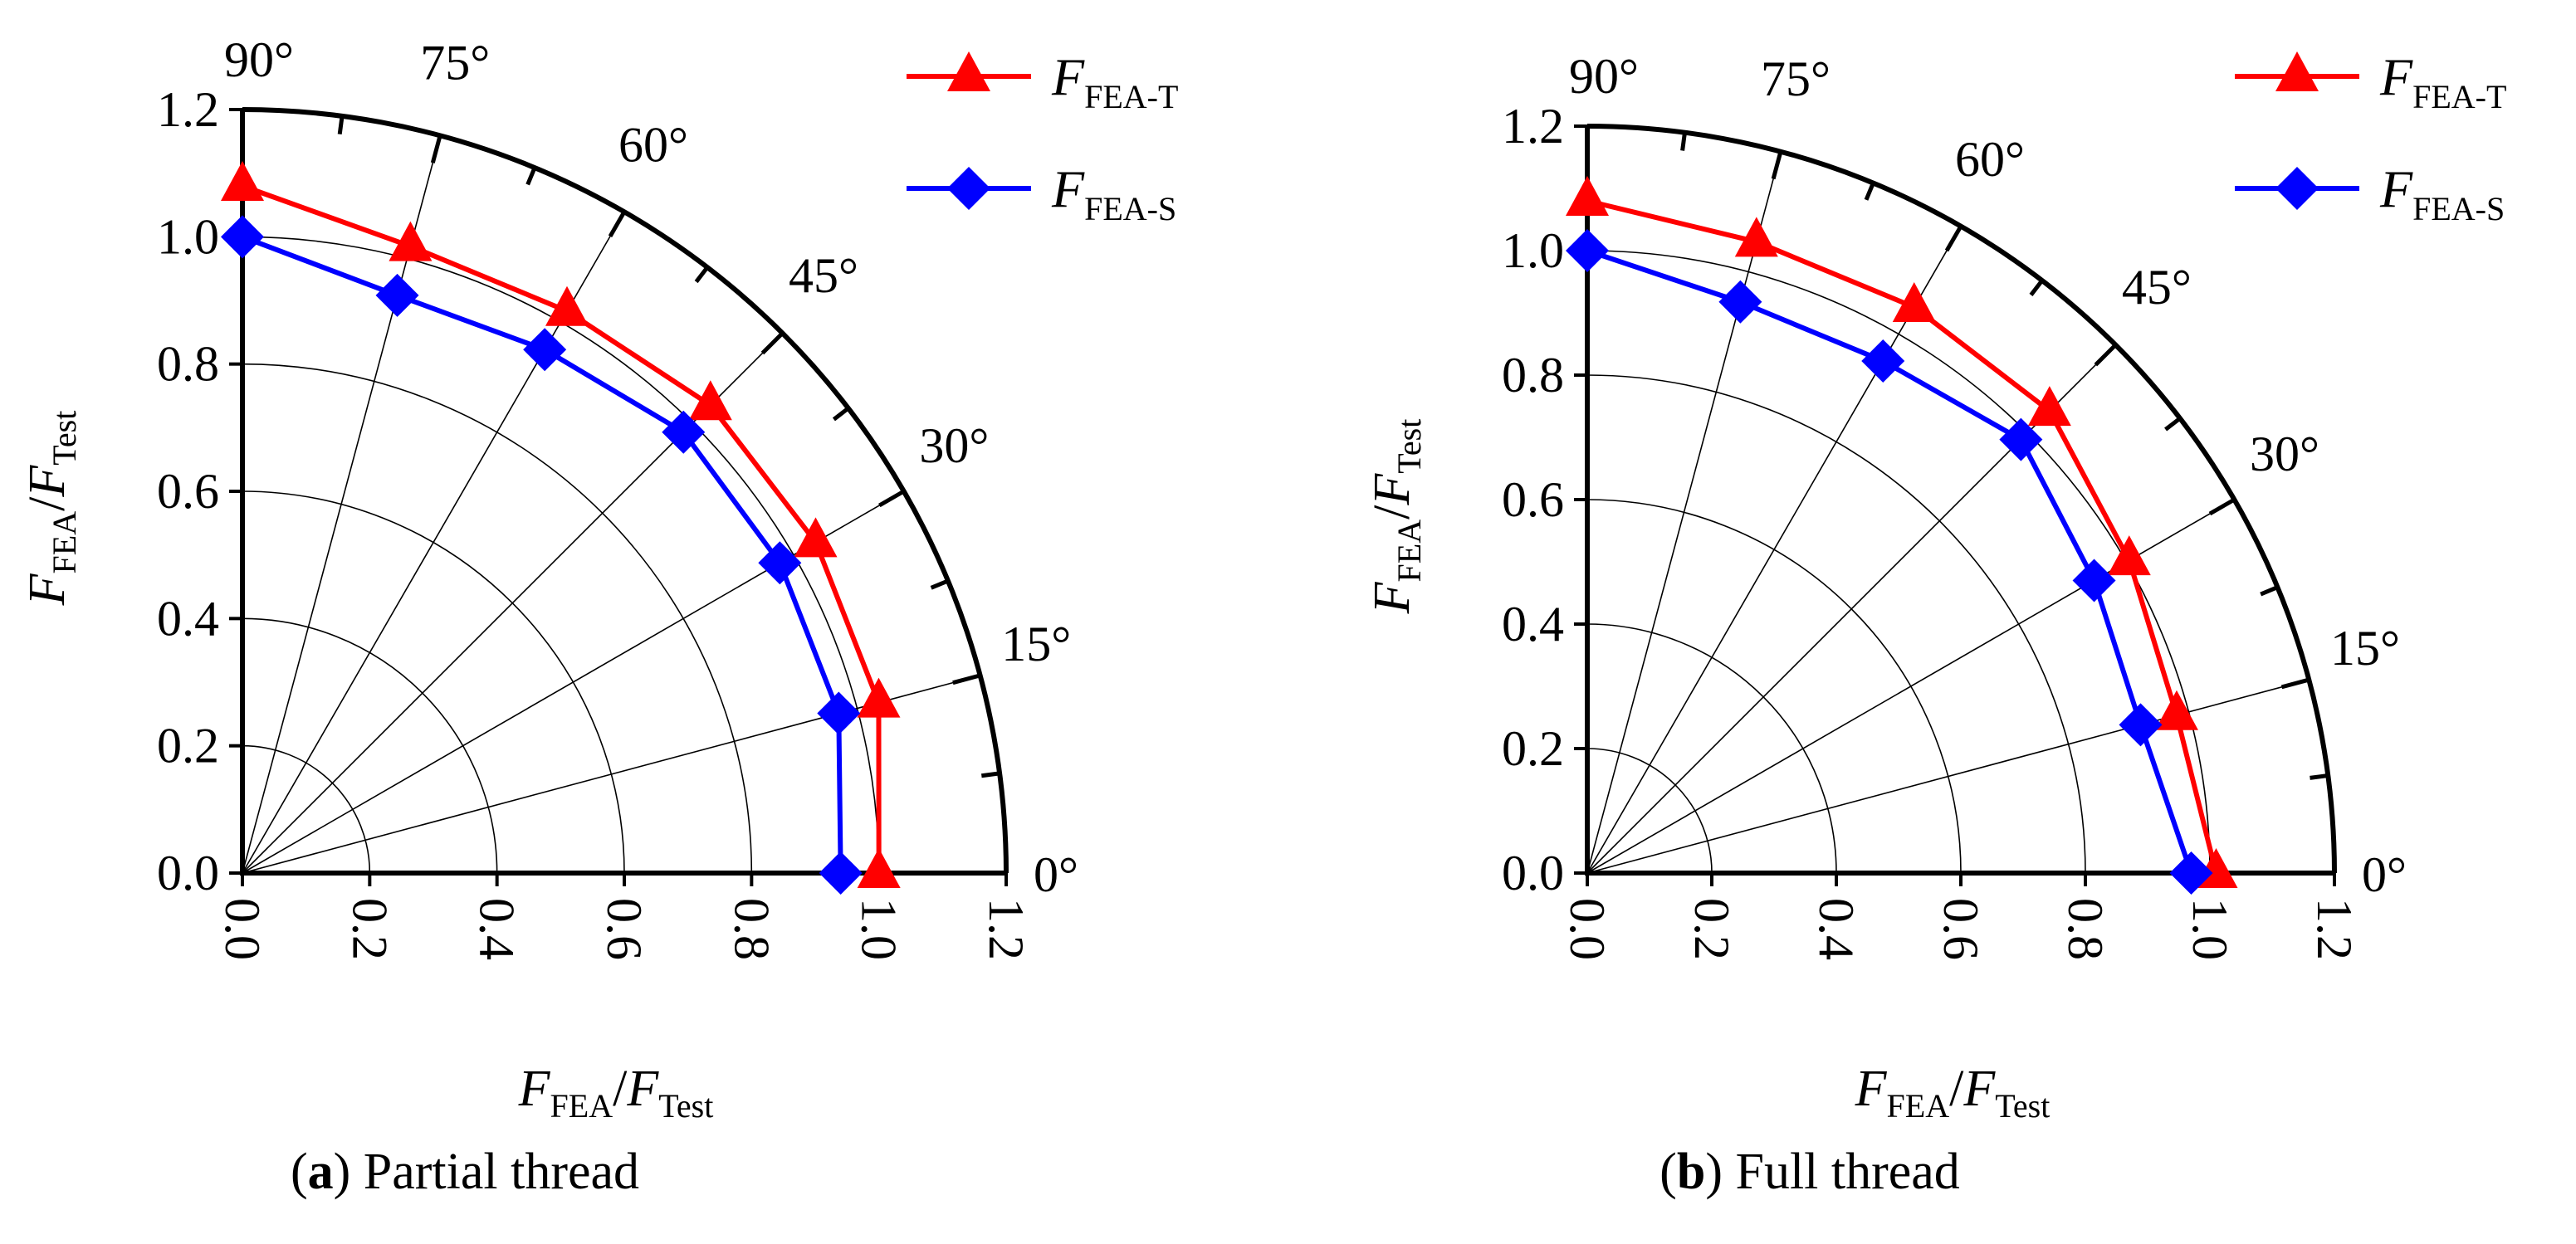 The width and height of the screenshot is (2576, 1244). What do you see at coordinates (1836, 929) in the screenshot?
I see `x-tick-label: 0.4` at bounding box center [1836, 929].